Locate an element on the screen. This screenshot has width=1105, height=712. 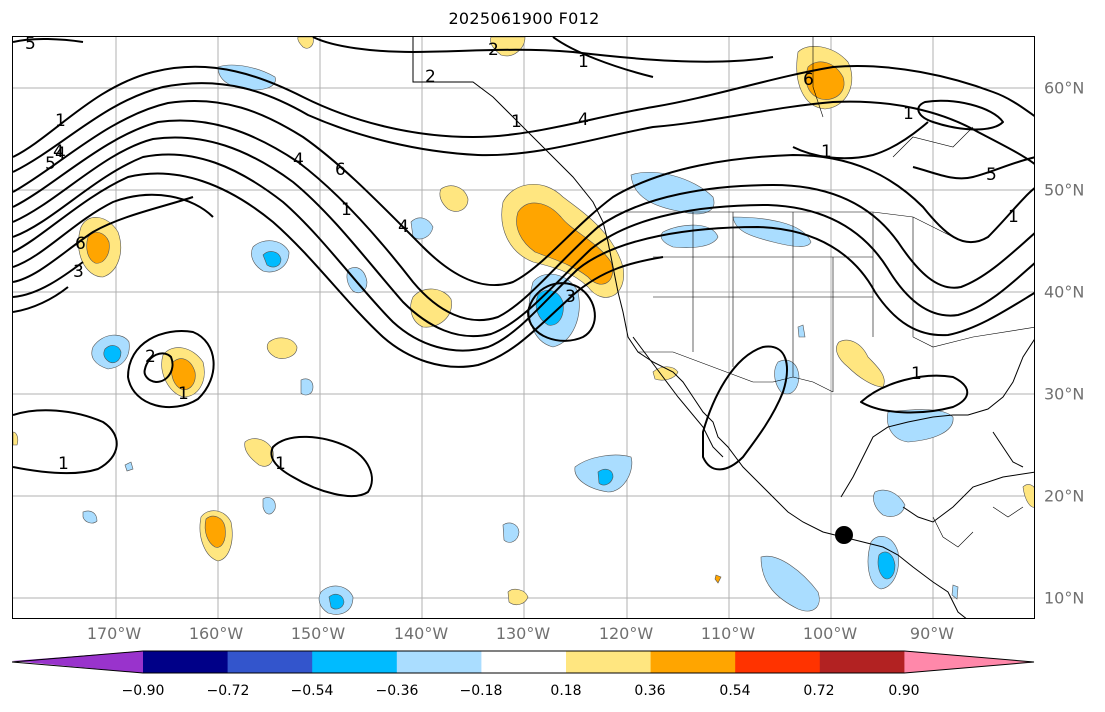
lat-label: 40°N is located at coordinates (1064, 292).